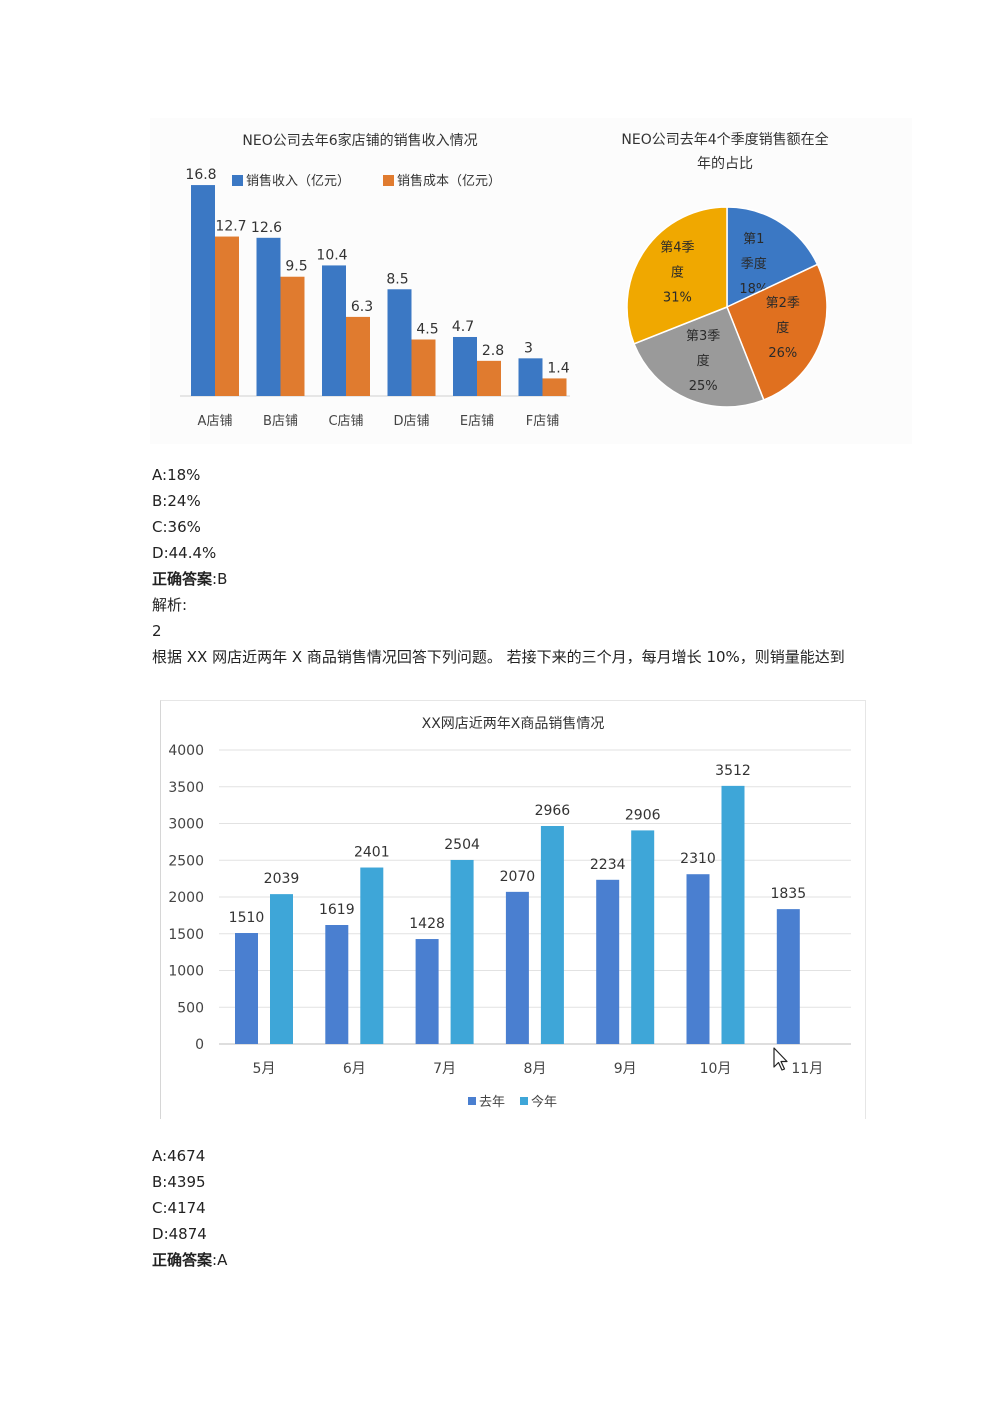 The width and height of the screenshot is (1000, 1414). Describe the element at coordinates (184, 501) in the screenshot. I see `option-text: 24%` at that location.